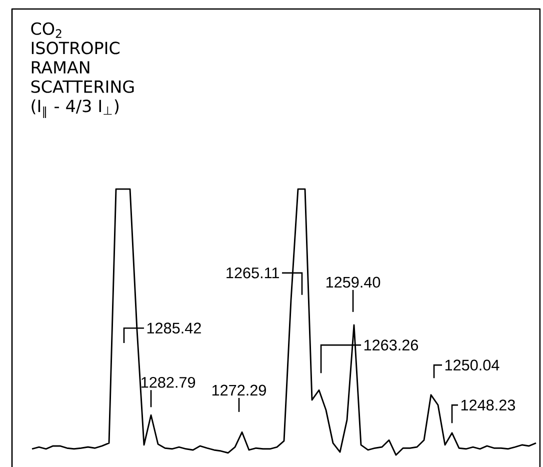 The height and width of the screenshot is (467, 543). Describe the element at coordinates (252, 272) in the screenshot. I see `annotation: 1265.11` at that location.